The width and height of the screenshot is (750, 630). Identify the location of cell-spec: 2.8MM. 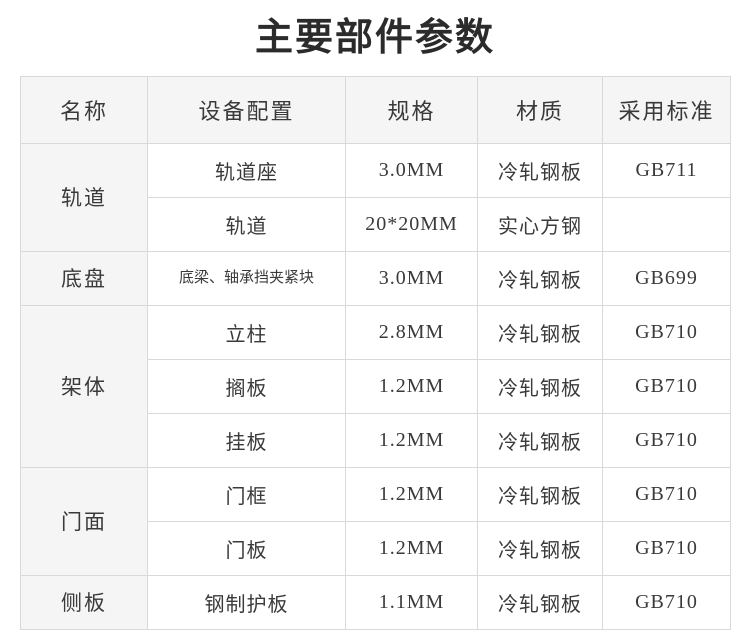
(411, 332).